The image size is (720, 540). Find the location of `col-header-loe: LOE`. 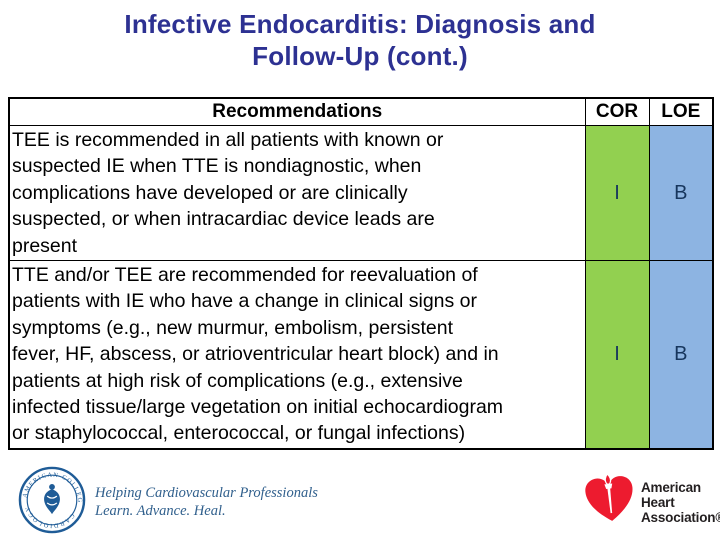

col-header-loe: LOE is located at coordinates (681, 111).